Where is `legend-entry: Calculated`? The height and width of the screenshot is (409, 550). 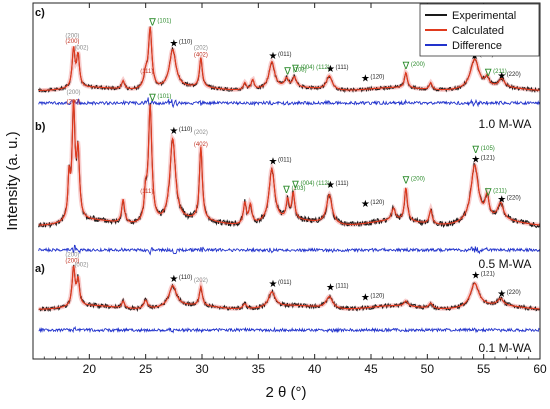 legend-entry: Calculated is located at coordinates (478, 31).